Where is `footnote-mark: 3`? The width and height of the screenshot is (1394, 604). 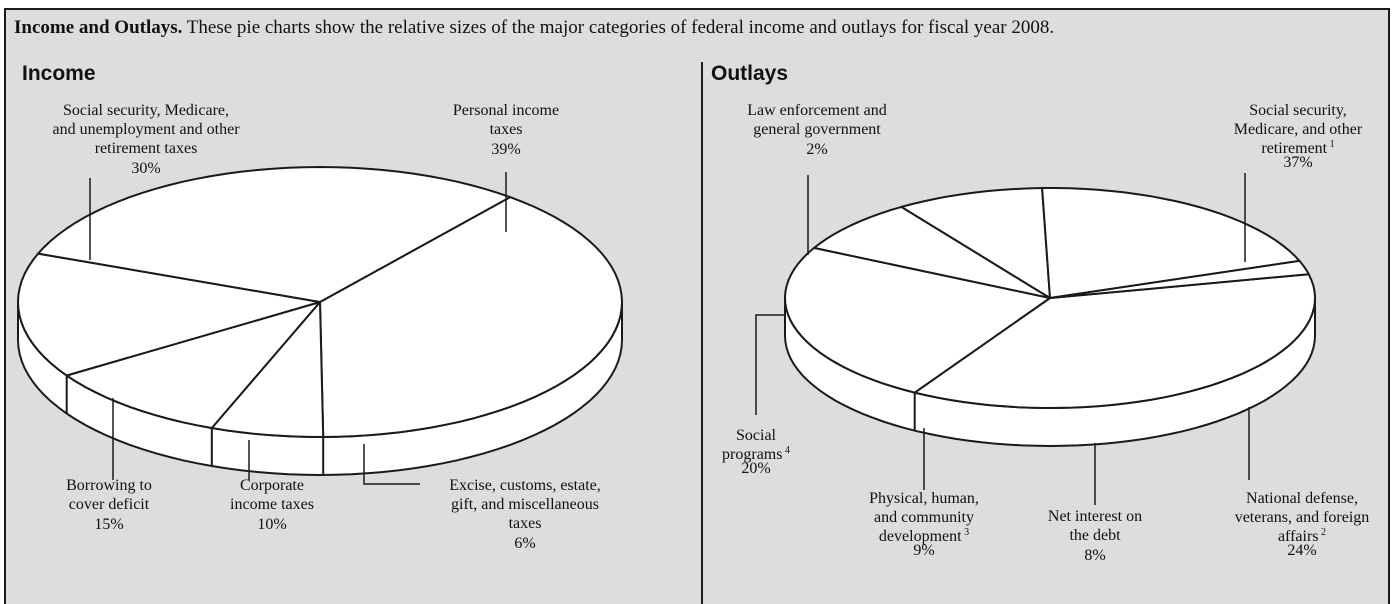 footnote-mark: 3 is located at coordinates (966, 532).